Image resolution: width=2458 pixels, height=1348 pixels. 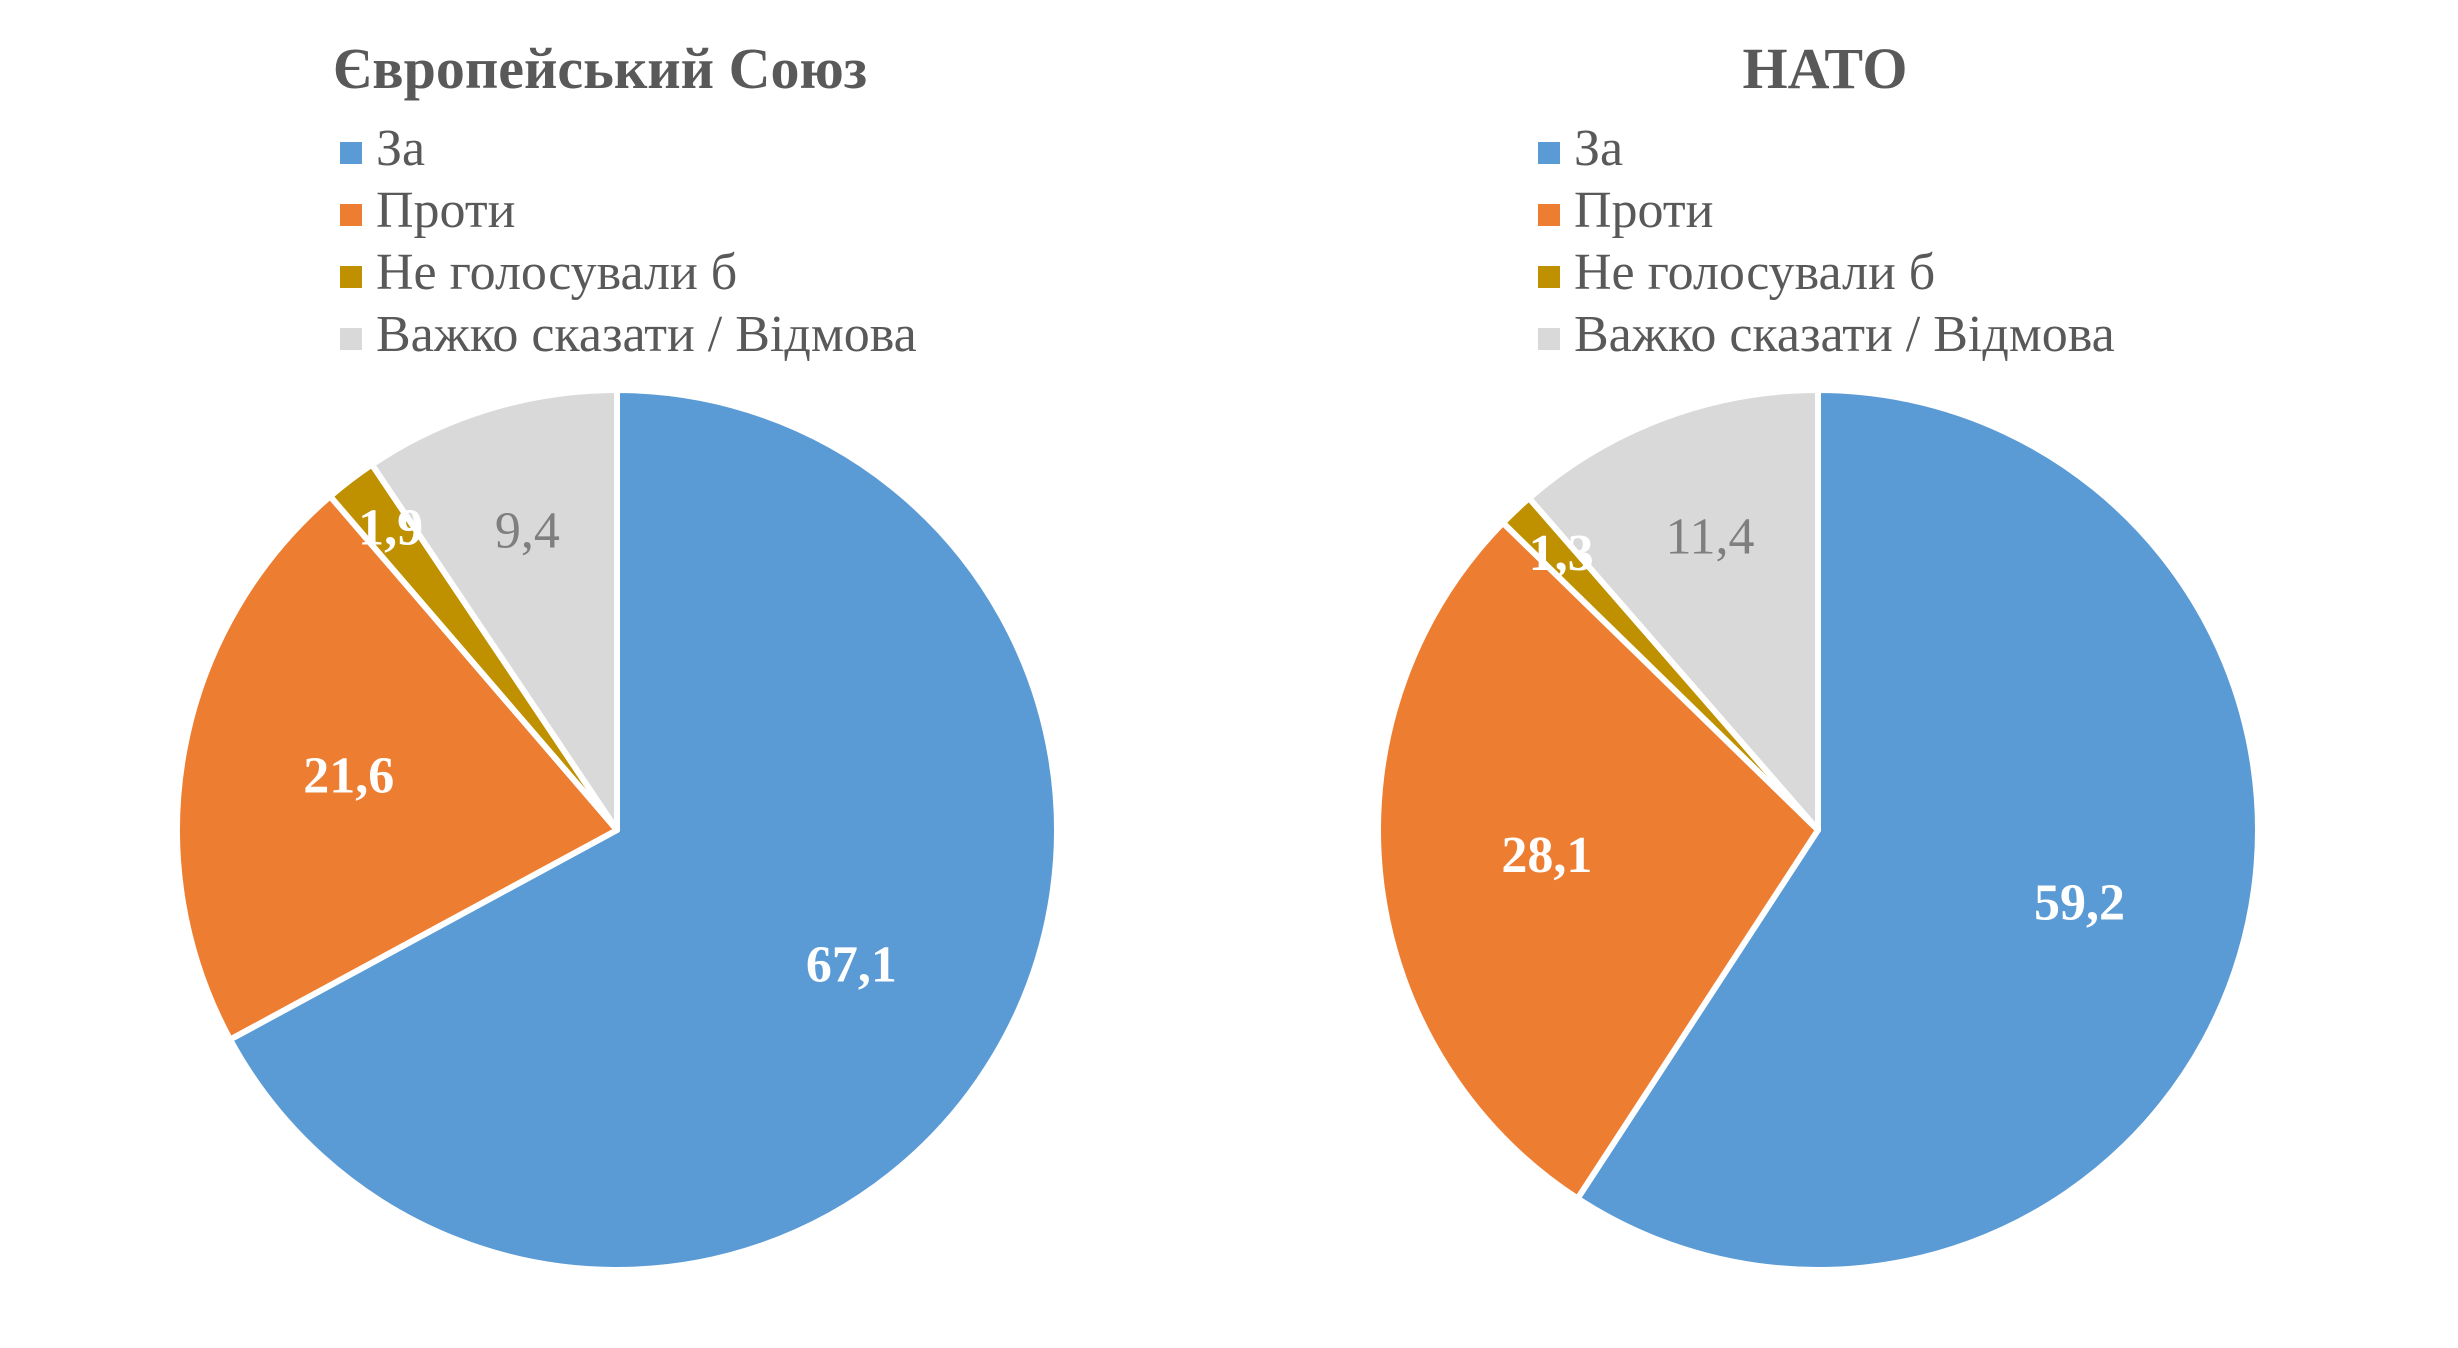 What do you see at coordinates (527, 530) in the screenshot?
I see `data-label-4: 9,4` at bounding box center [527, 530].